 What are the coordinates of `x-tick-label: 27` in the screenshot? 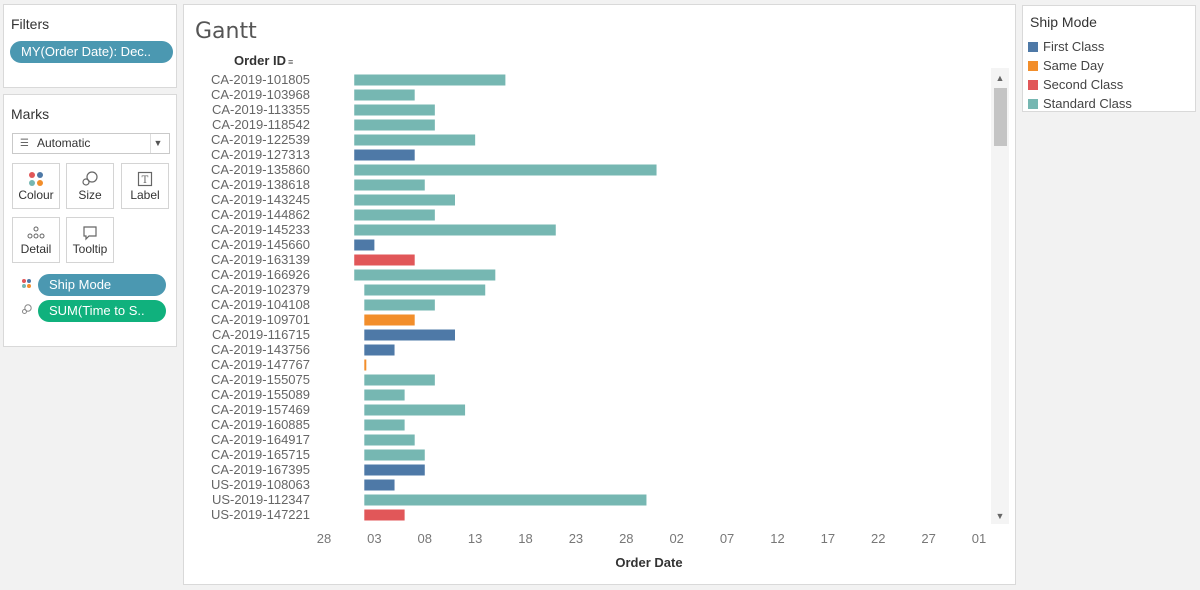 It's located at (928, 538).